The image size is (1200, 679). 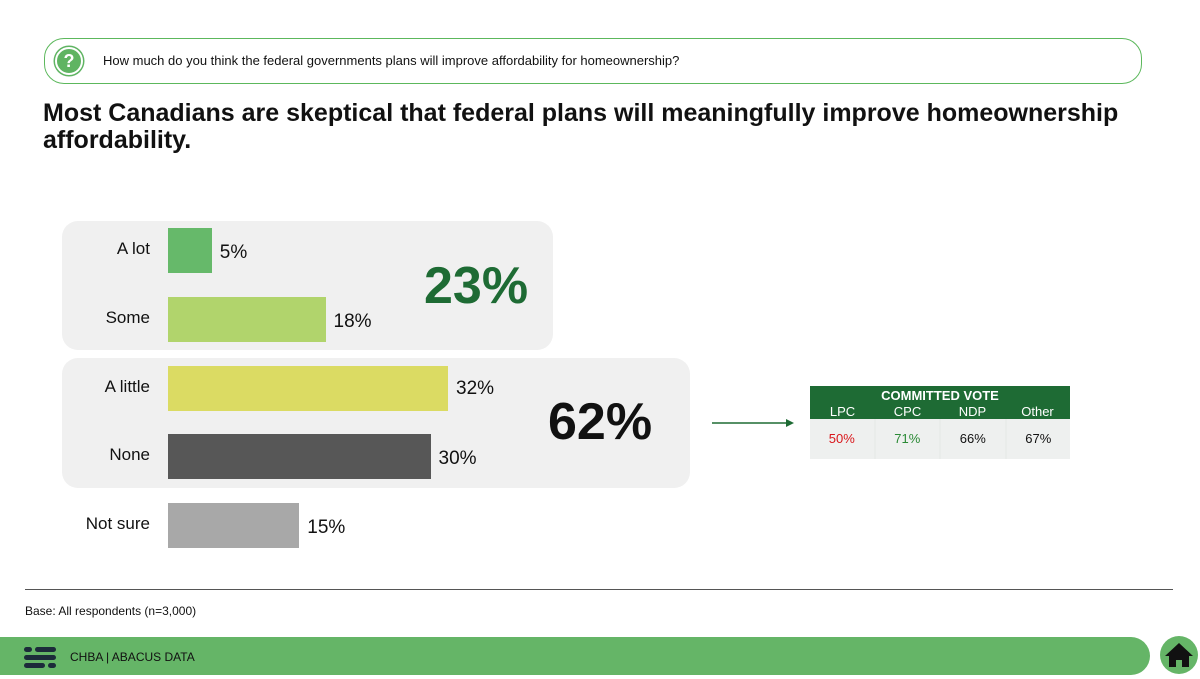 I want to click on group-total-little-none: 62%, so click(x=600, y=422).